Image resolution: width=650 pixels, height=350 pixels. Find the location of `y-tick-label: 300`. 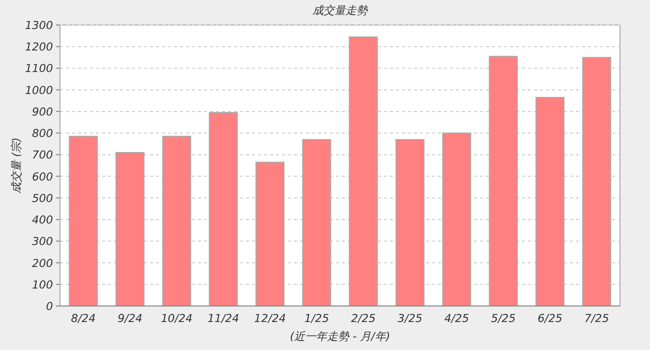

y-tick-label: 300 is located at coordinates (42, 241).